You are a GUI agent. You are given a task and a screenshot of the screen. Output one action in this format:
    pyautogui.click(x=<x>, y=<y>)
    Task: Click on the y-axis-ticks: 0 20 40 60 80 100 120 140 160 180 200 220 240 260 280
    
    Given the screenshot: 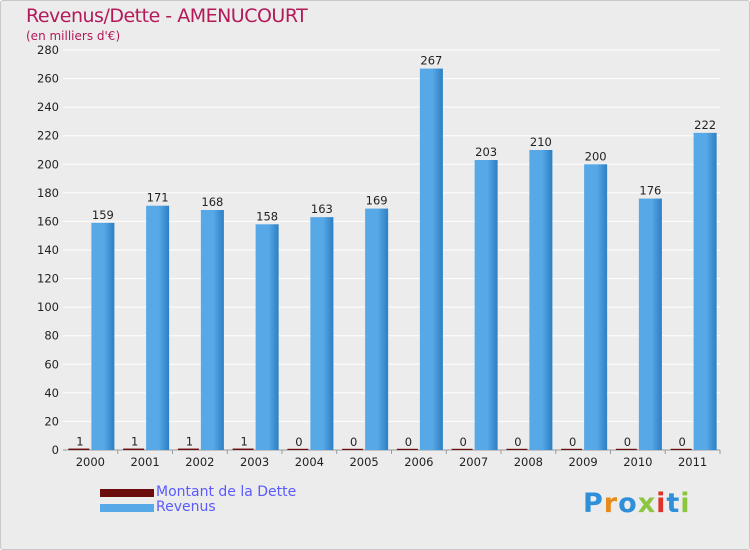 What is the action you would take?
    pyautogui.click(x=48, y=250)
    